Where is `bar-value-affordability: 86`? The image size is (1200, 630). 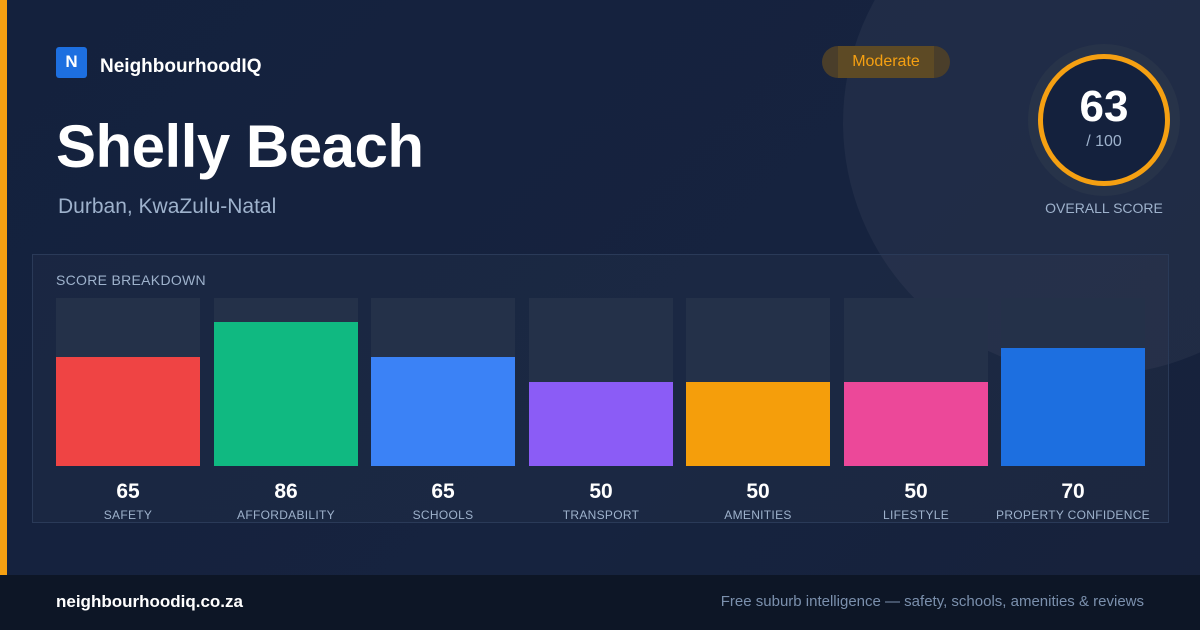
bar-value-affordability: 86 is located at coordinates (286, 491).